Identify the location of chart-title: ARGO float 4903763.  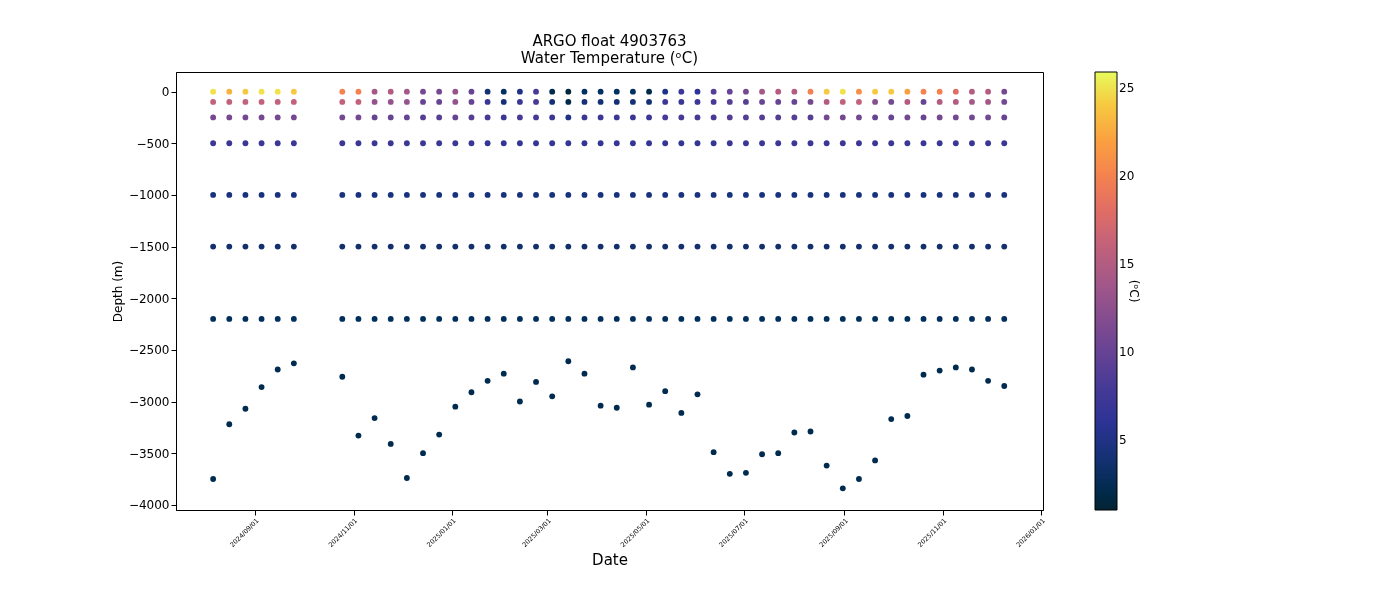
(609, 41).